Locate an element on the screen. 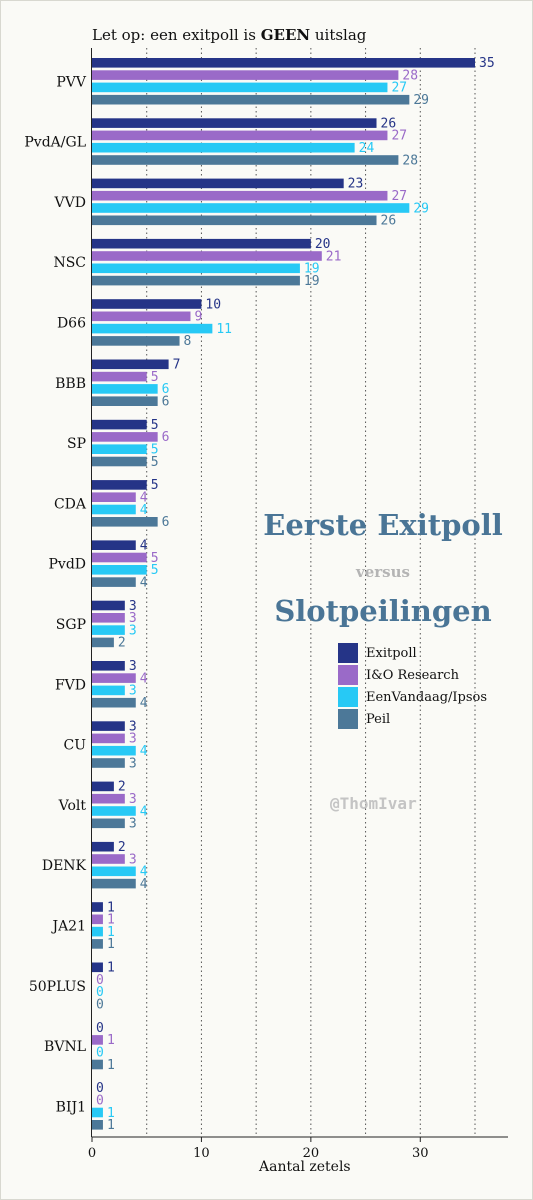  legend-item: Peil is located at coordinates (412, 719).